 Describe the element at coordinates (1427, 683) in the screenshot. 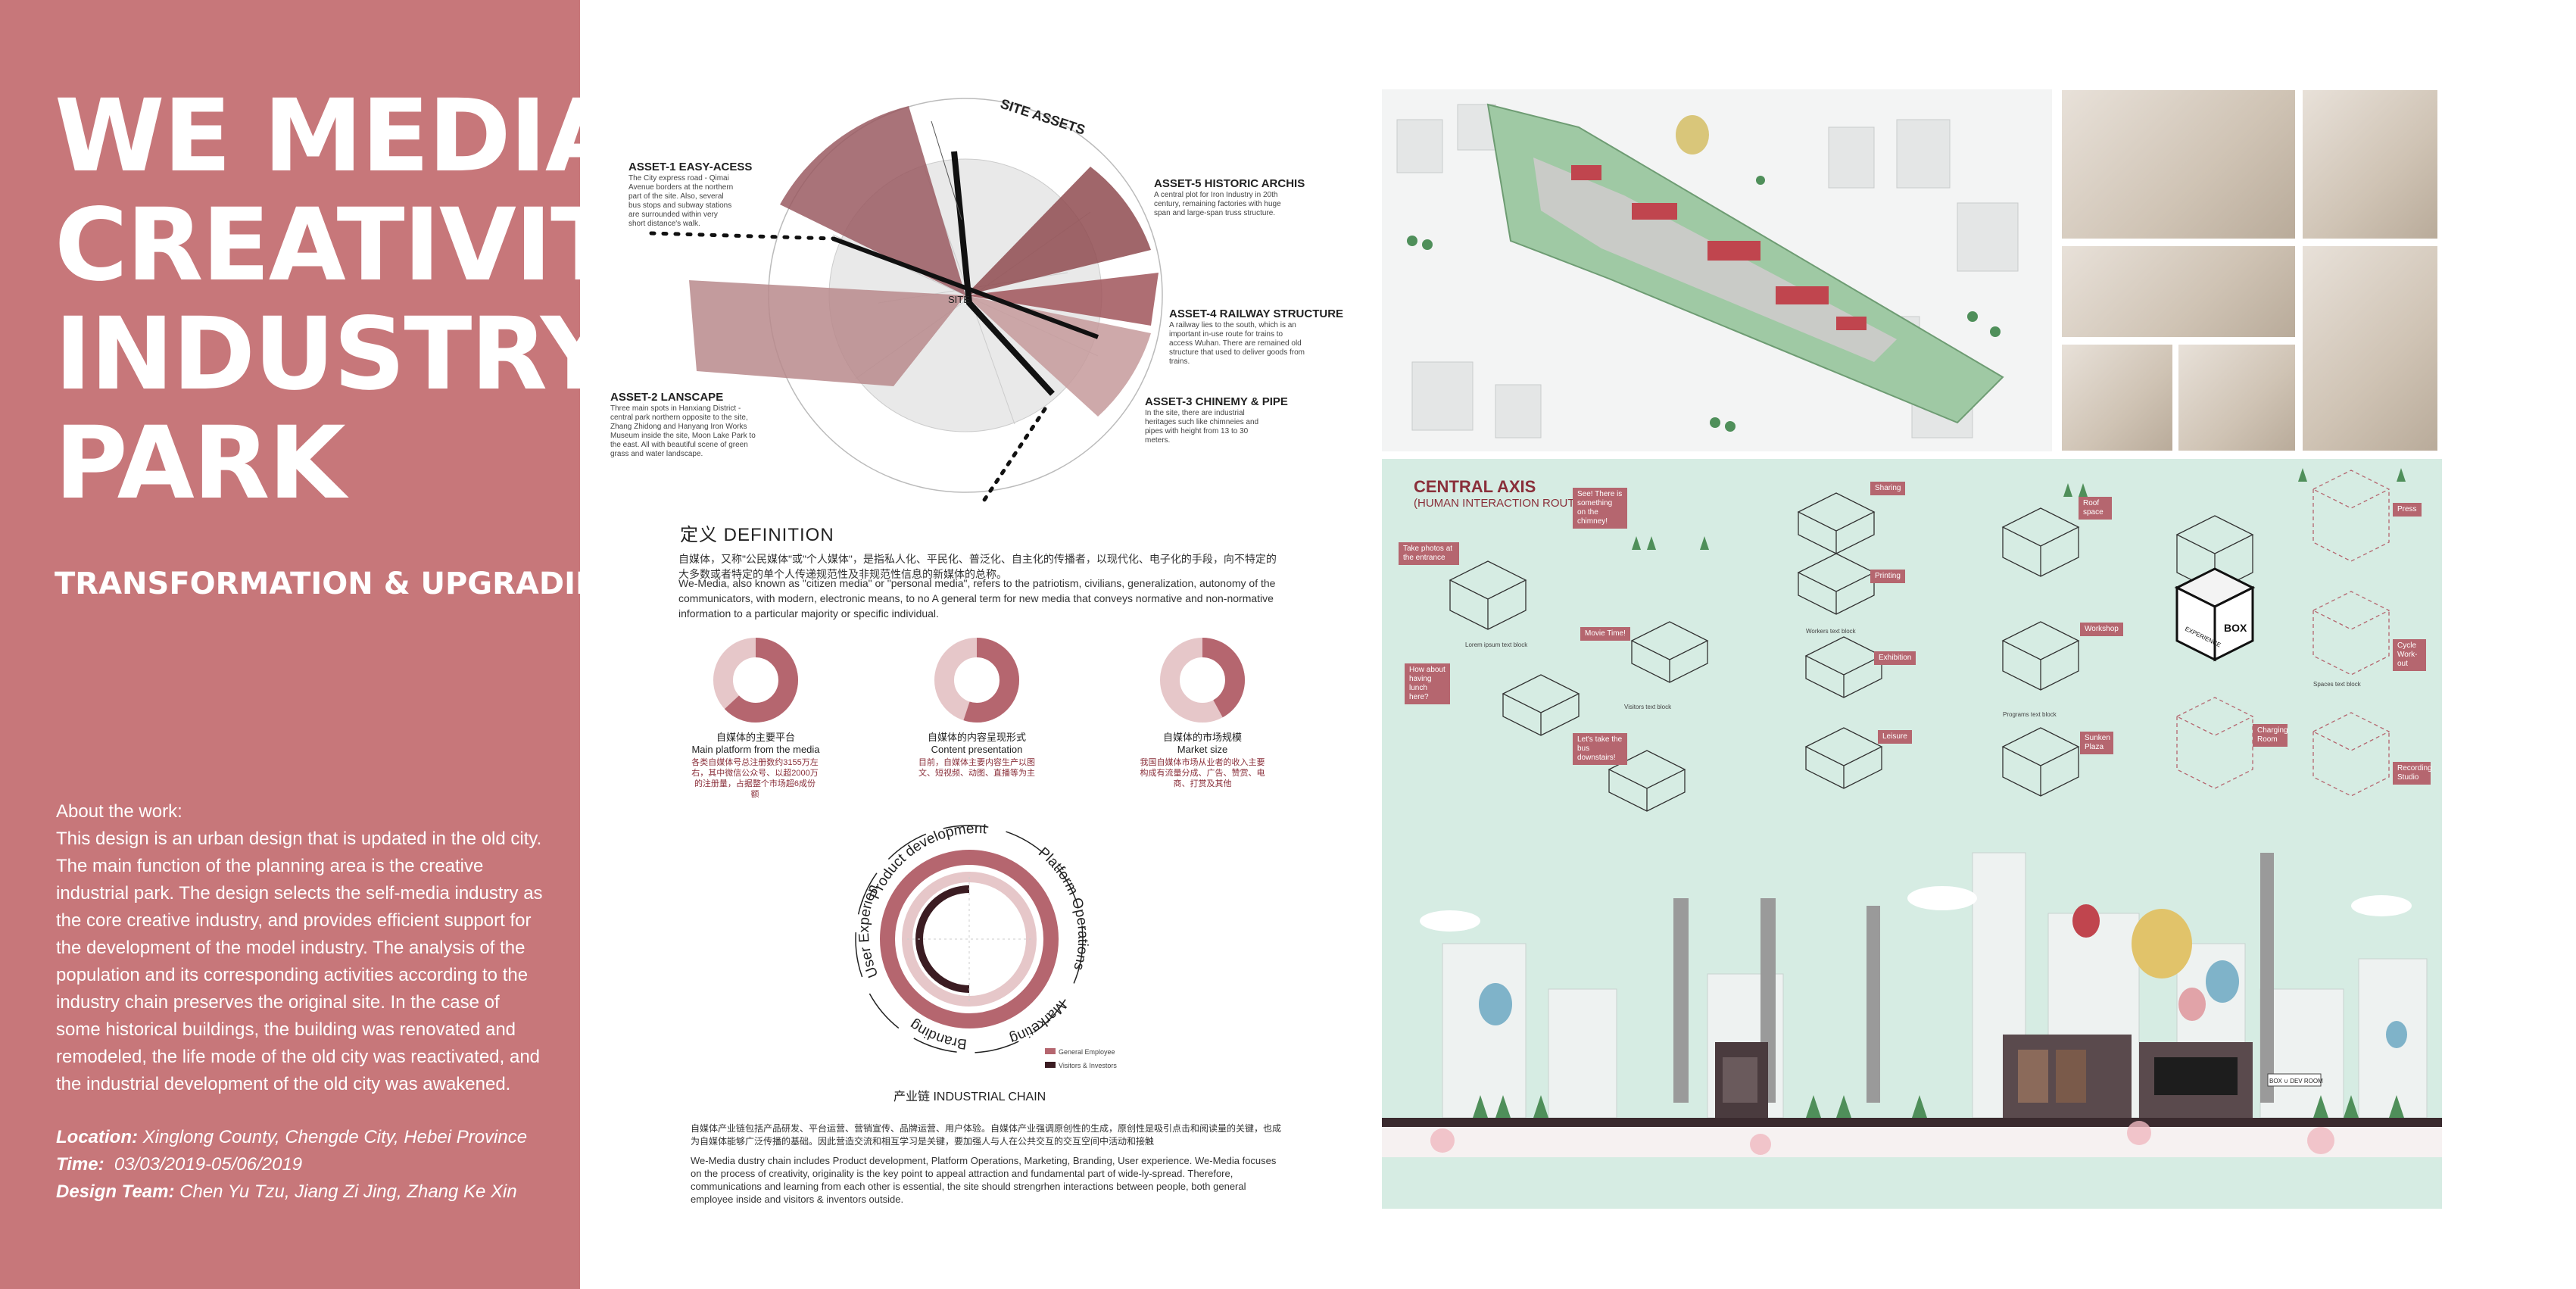

I see `tag-lunch: How about having lunch here?` at that location.